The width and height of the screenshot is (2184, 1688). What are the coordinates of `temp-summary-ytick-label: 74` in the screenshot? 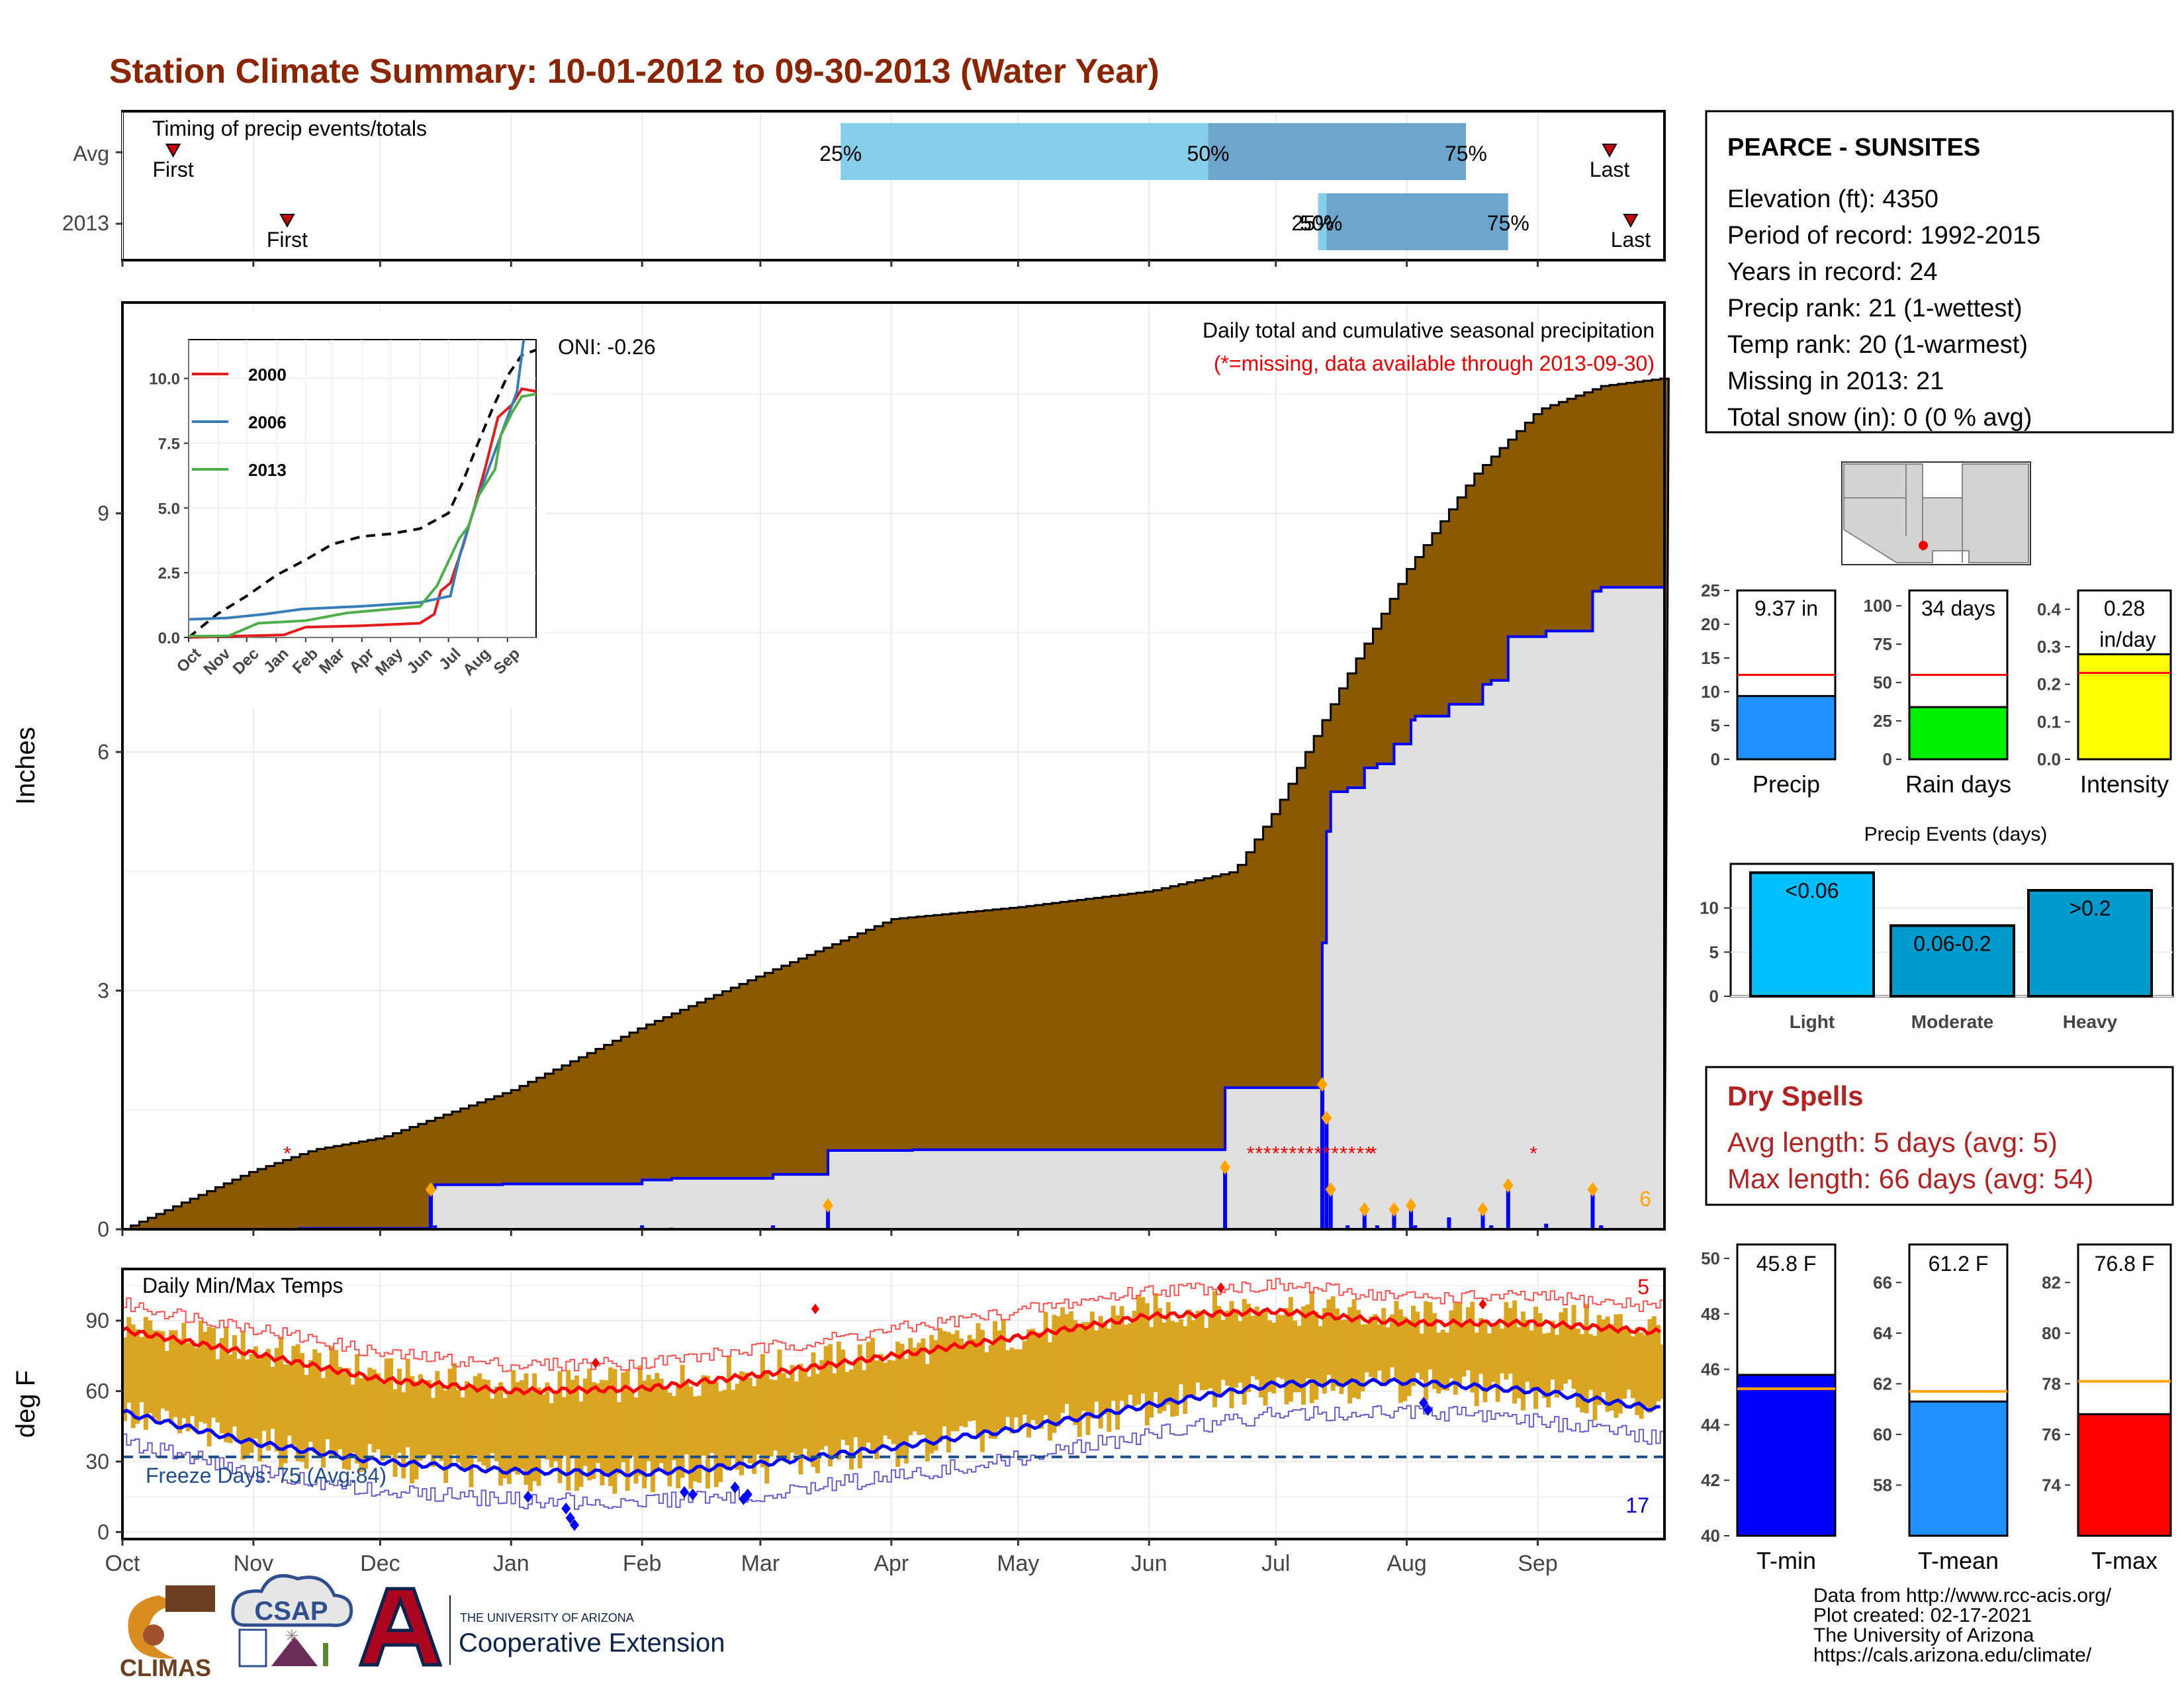 It's located at (2051, 1485).